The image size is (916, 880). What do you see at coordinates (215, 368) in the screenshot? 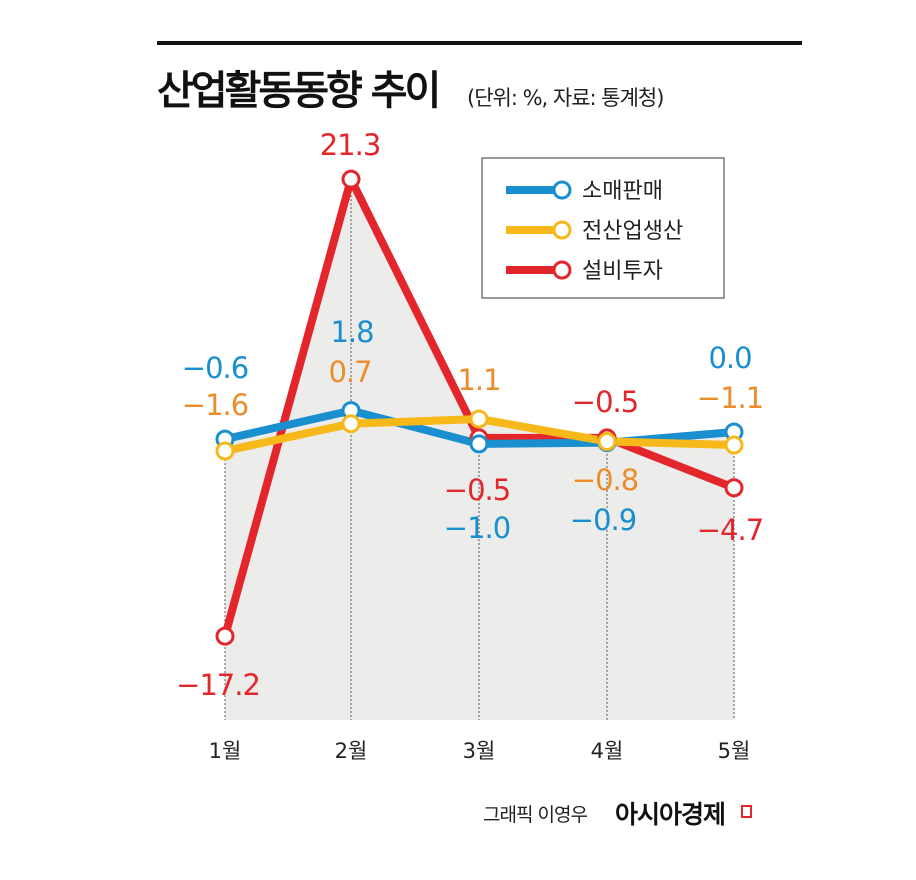
I see `data-label: −0.6` at bounding box center [215, 368].